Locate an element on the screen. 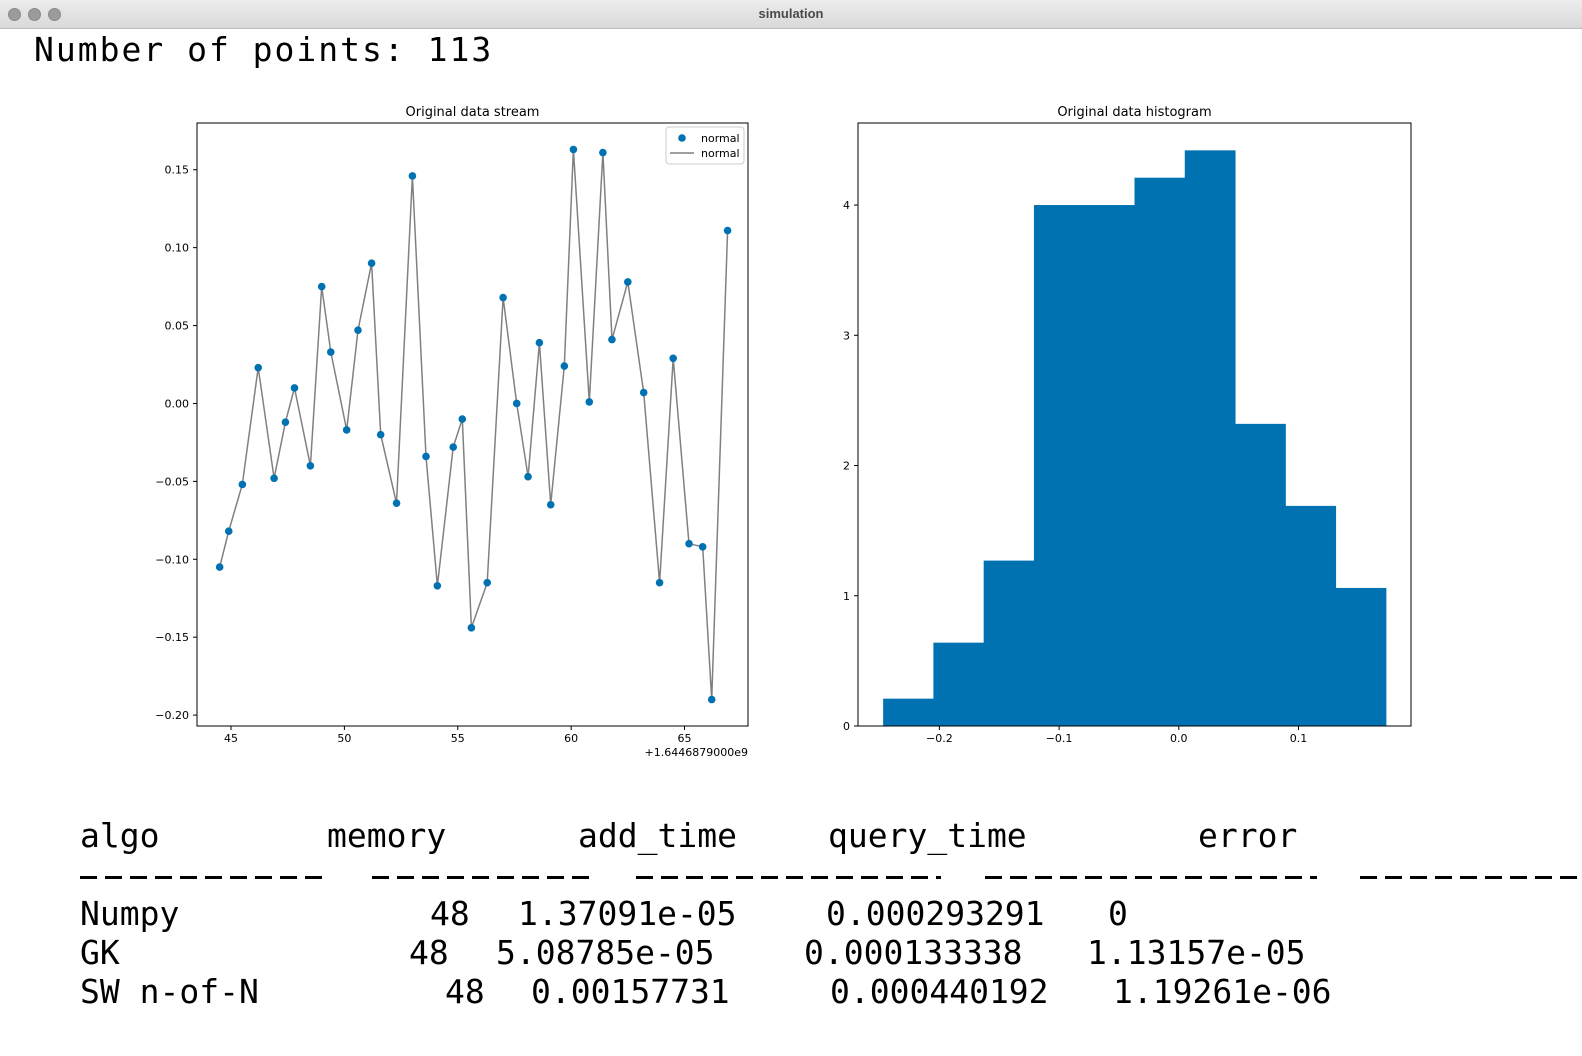 This screenshot has height=1056, width=1582. table-header-add-time: add_time is located at coordinates (657, 835).